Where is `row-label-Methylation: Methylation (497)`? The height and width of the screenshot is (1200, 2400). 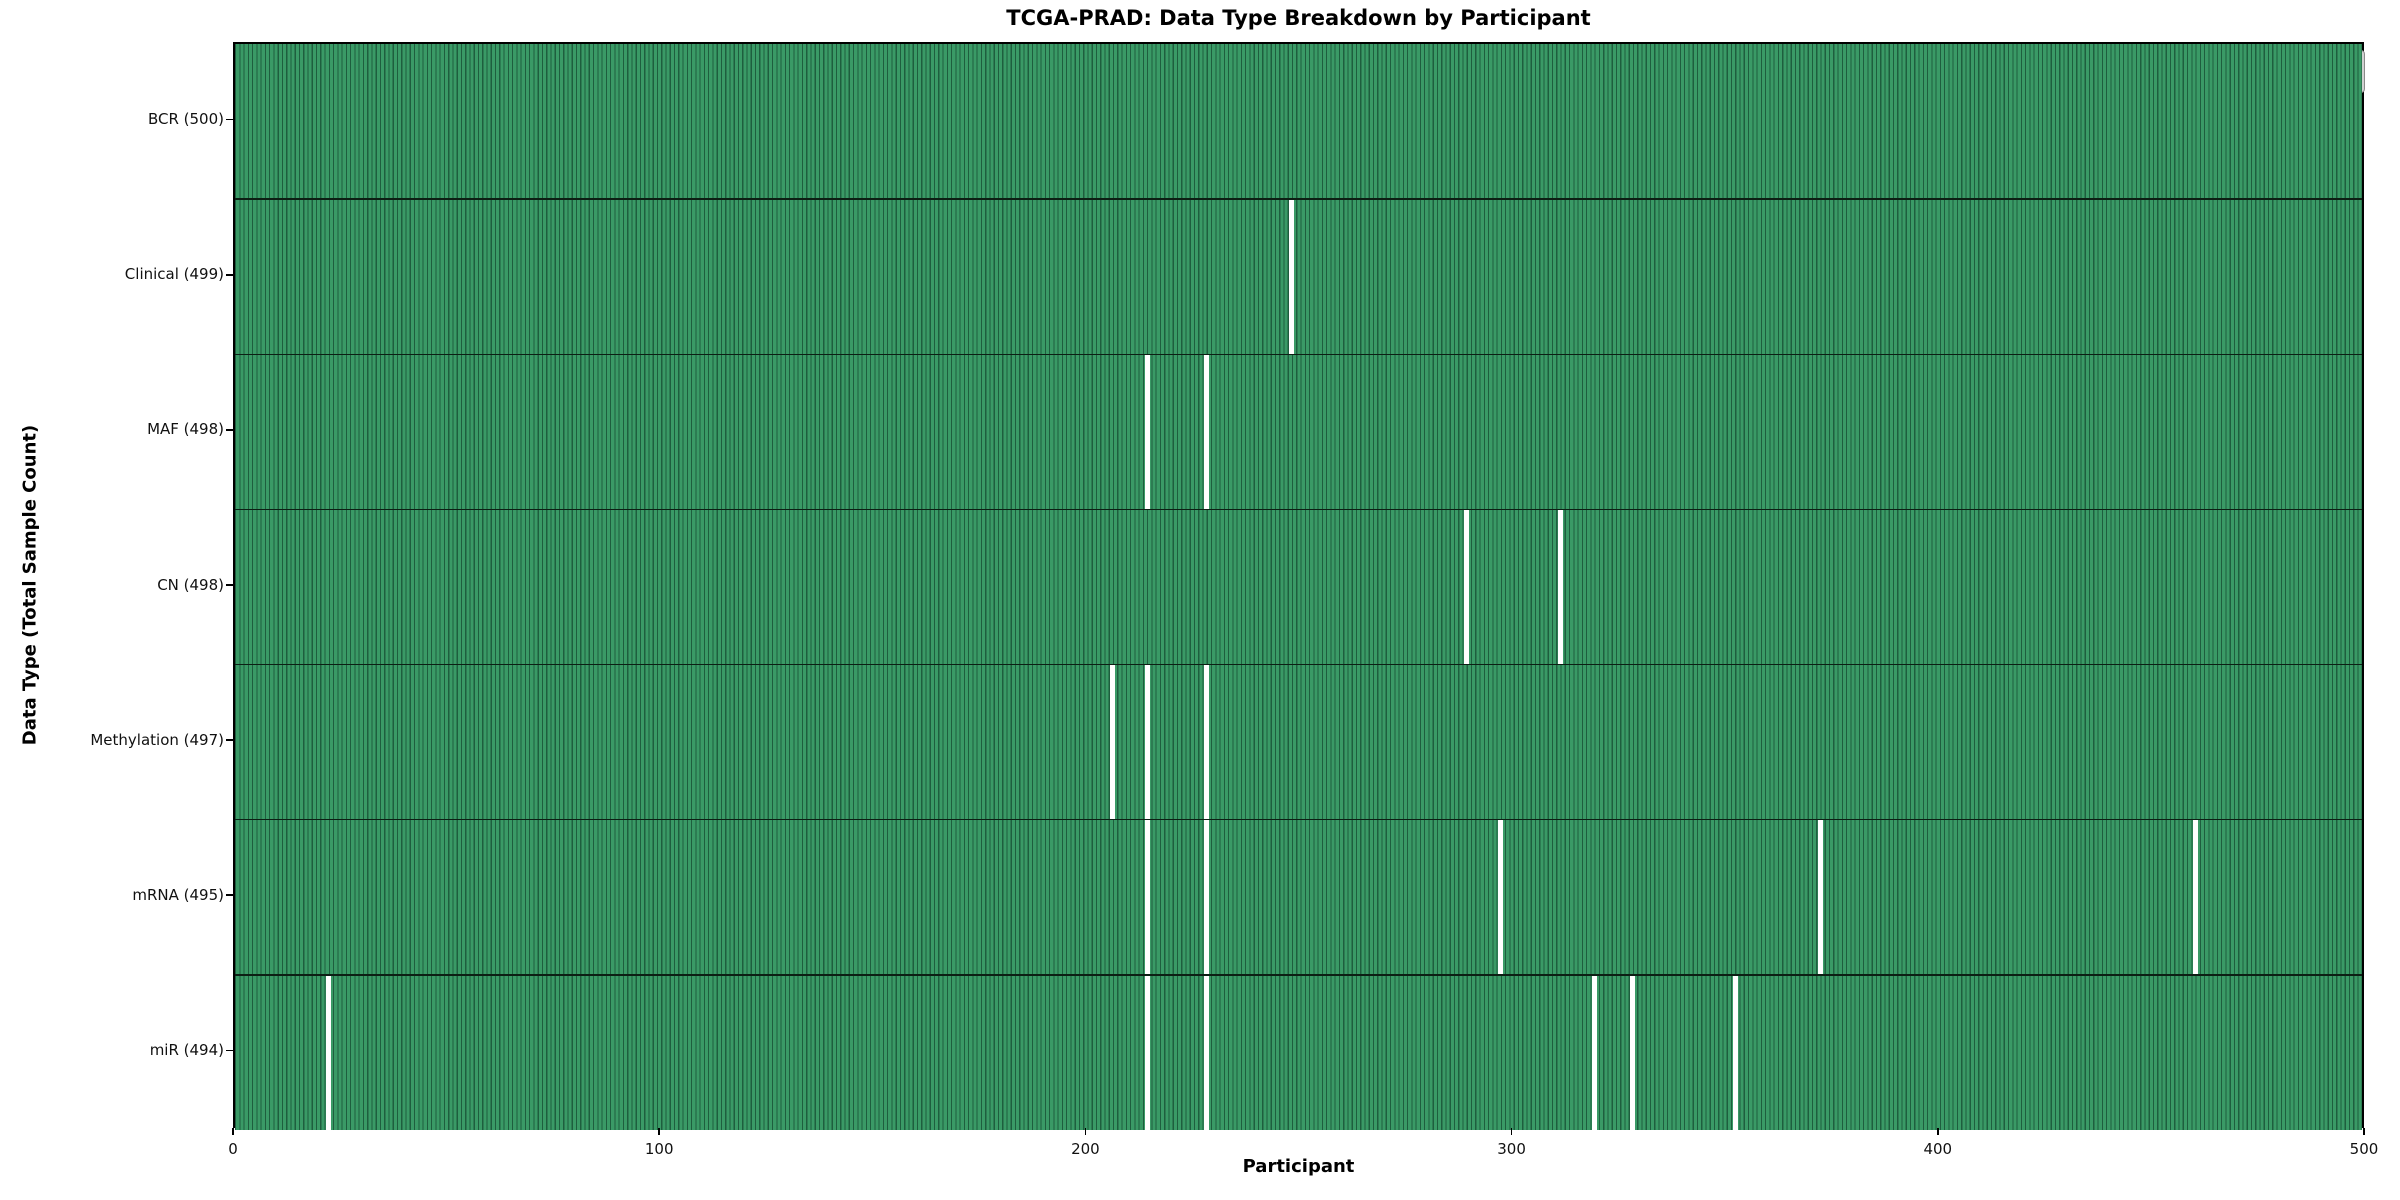 row-label-Methylation: Methylation (497) is located at coordinates (157, 739).